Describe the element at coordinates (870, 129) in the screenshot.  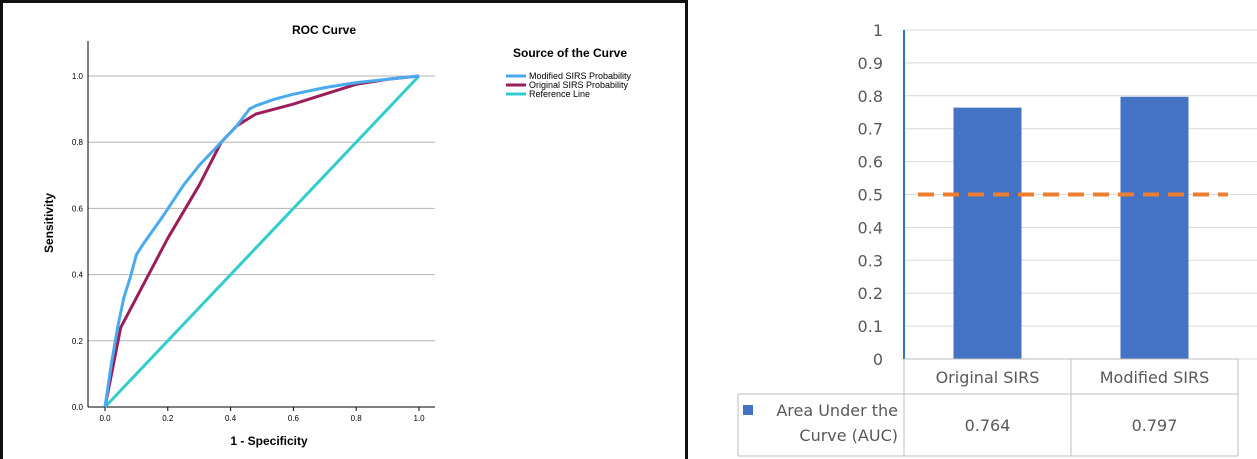
I see `bar-y-tick-label: 0.7` at that location.